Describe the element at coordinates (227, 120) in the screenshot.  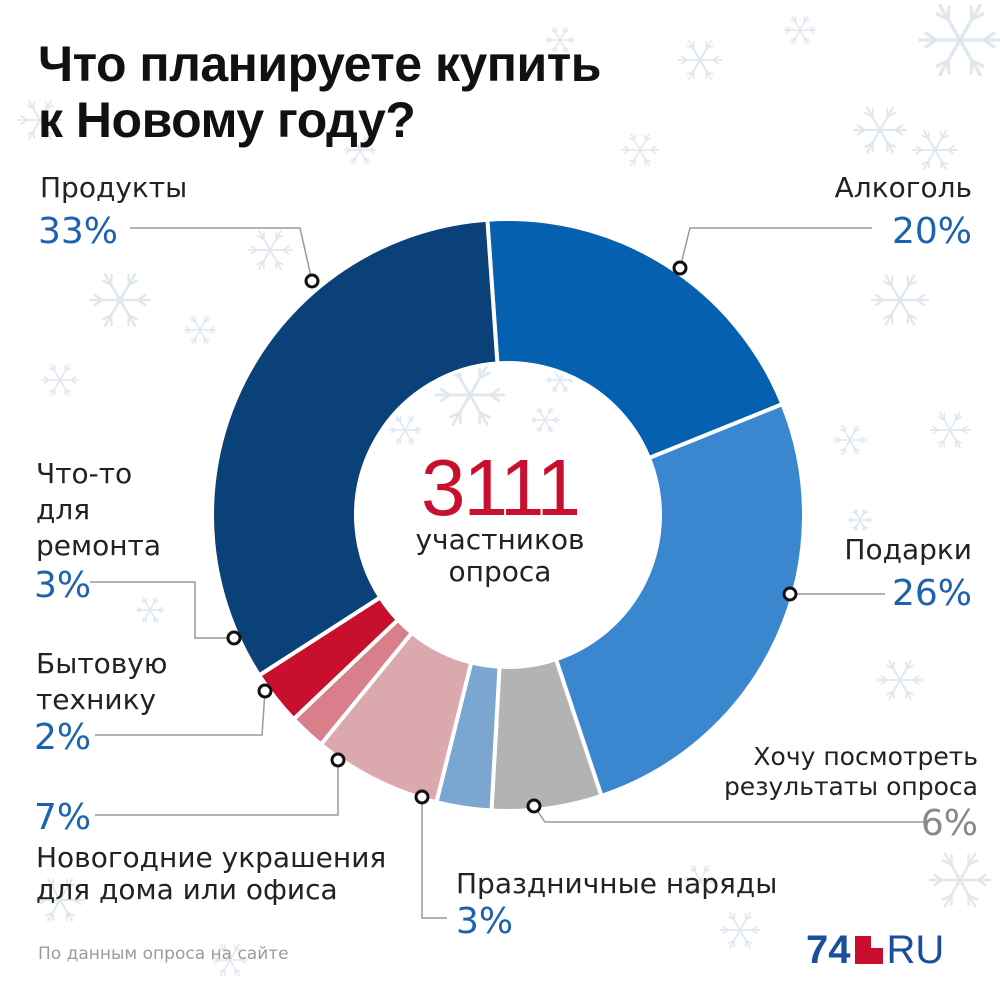
I see `title-line-2: к Новому году?` at that location.